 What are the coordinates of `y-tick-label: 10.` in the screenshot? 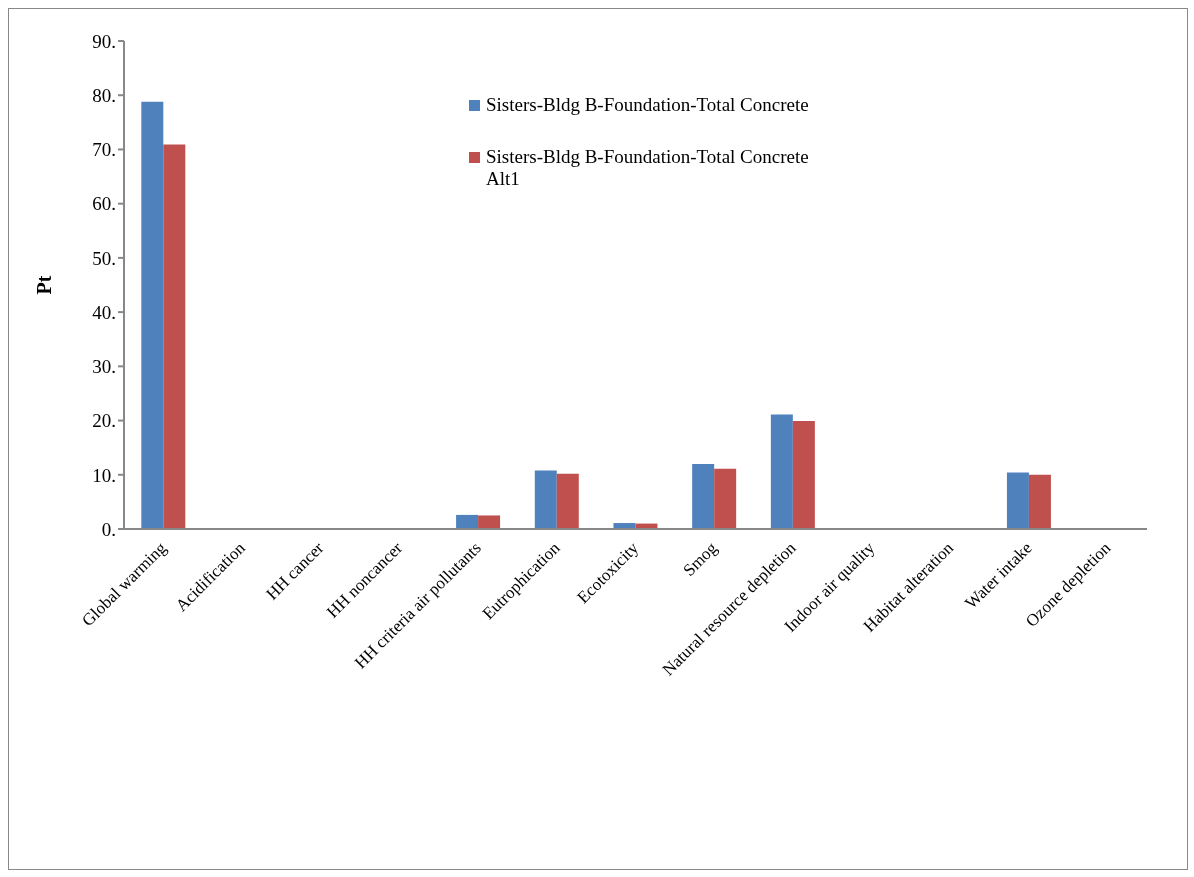 It's located at (104, 475).